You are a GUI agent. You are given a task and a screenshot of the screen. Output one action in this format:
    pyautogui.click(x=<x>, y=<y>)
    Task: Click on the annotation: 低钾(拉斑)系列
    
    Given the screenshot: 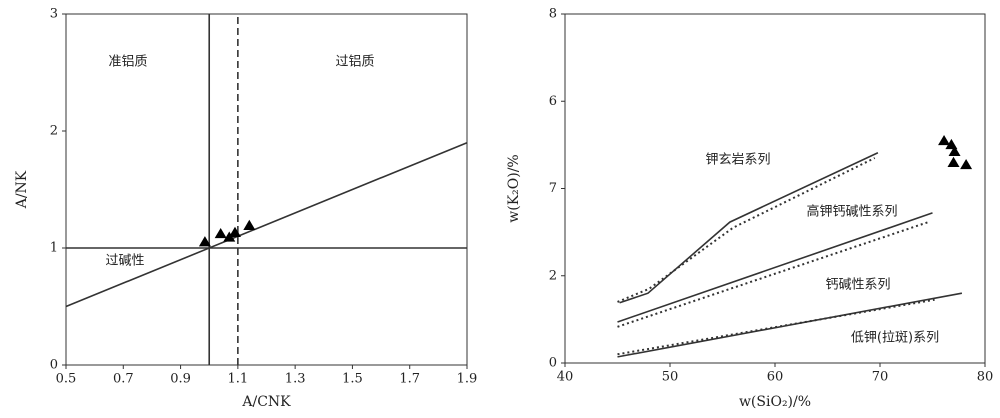 What is the action you would take?
    pyautogui.click(x=895, y=338)
    